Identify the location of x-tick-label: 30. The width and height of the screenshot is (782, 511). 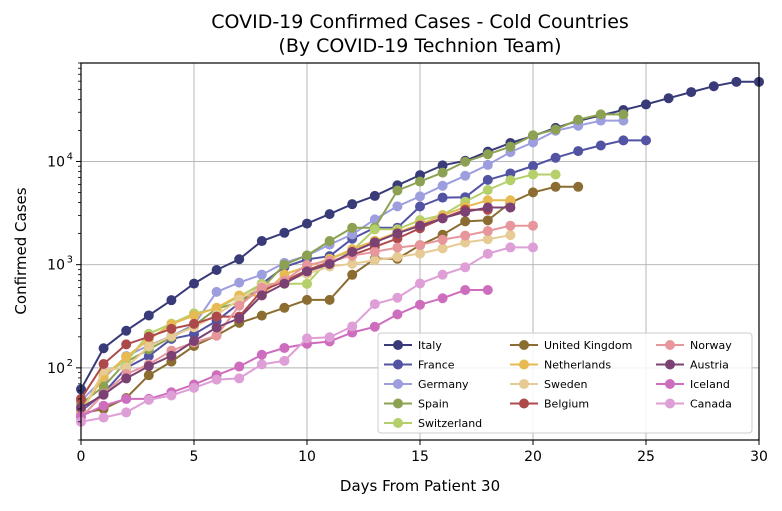
(759, 457).